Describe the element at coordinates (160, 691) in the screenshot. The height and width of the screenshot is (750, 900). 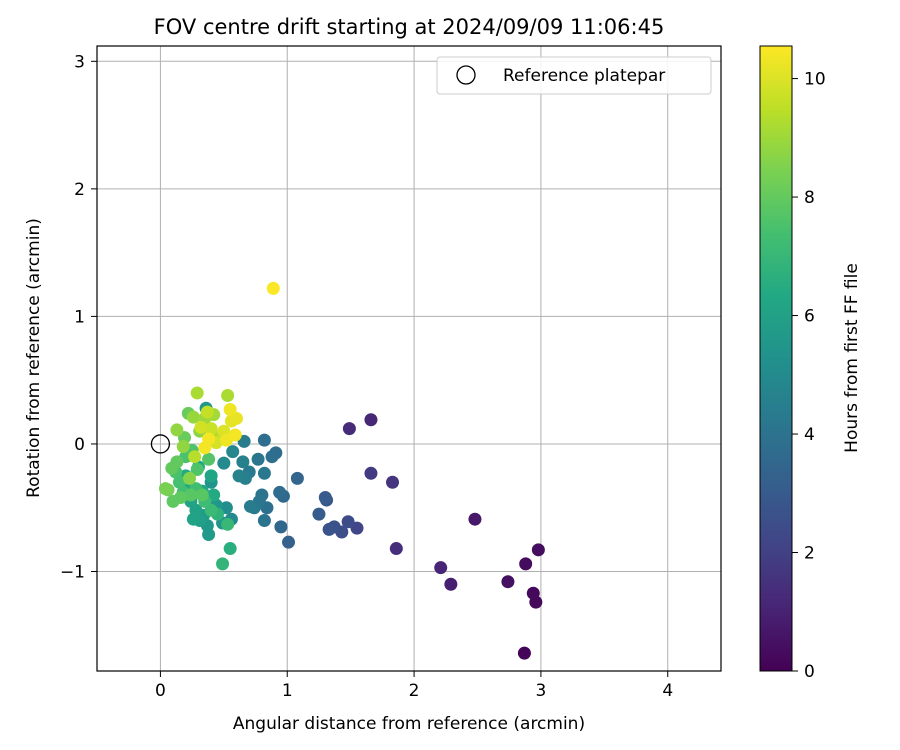
I see `x-tick-label: 0` at that location.